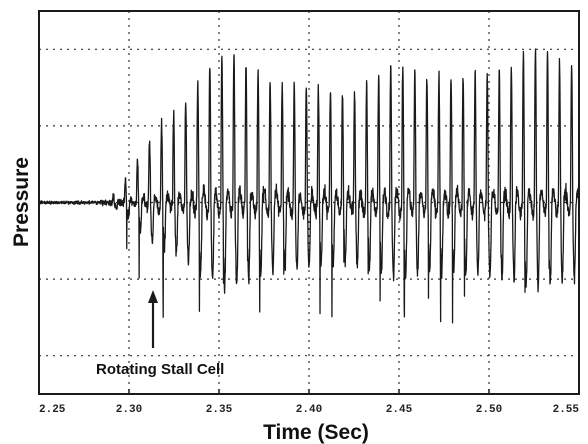 This screenshot has width=588, height=444. Describe the element at coordinates (489, 410) in the screenshot. I see `x-tick-label: 2.50` at that location.